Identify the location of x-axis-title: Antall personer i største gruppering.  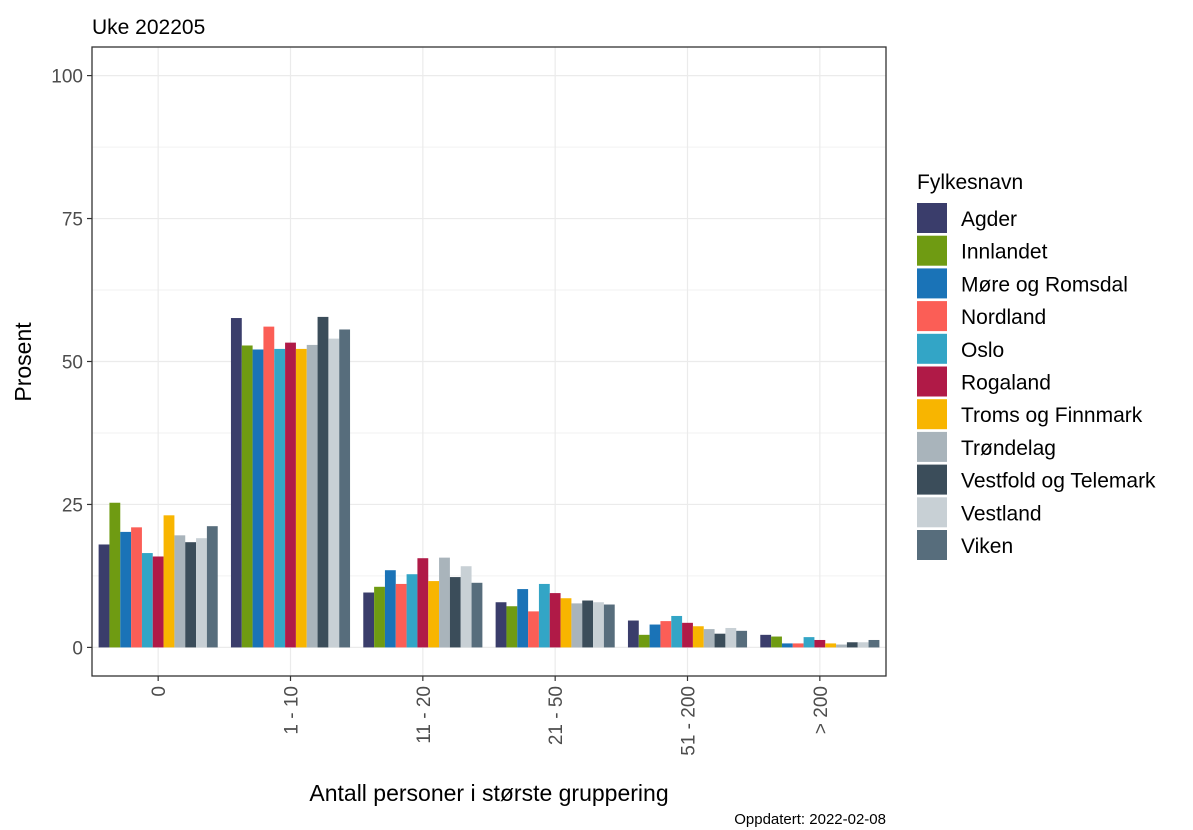
(488, 793).